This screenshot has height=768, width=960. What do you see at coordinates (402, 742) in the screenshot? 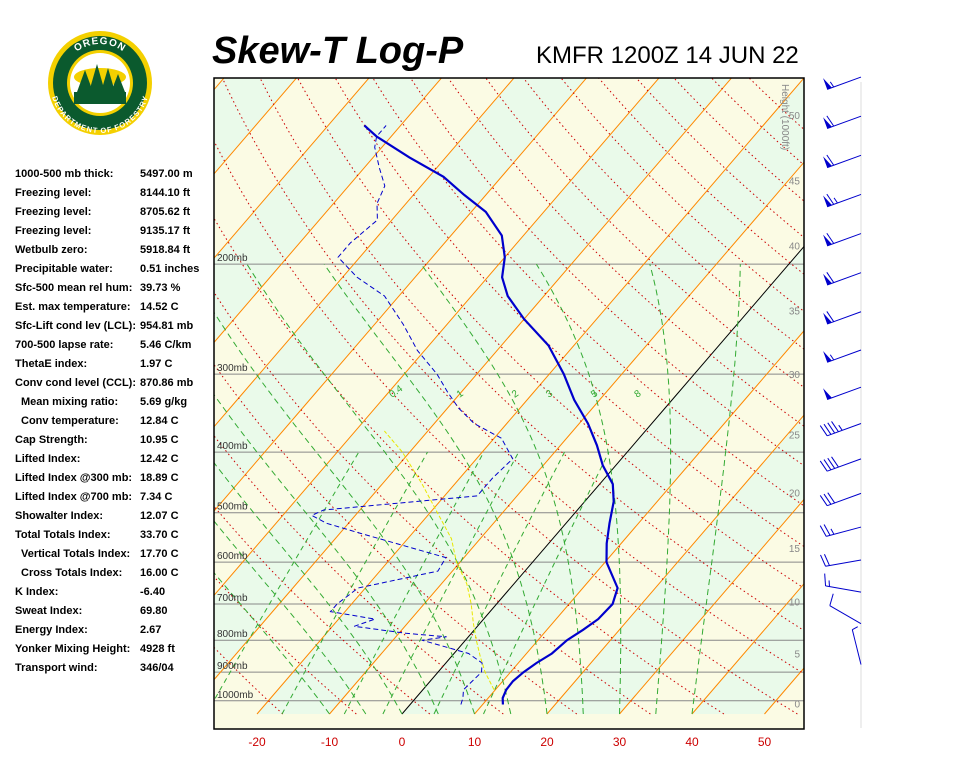
I see `x-tick-label: 0` at bounding box center [402, 742].